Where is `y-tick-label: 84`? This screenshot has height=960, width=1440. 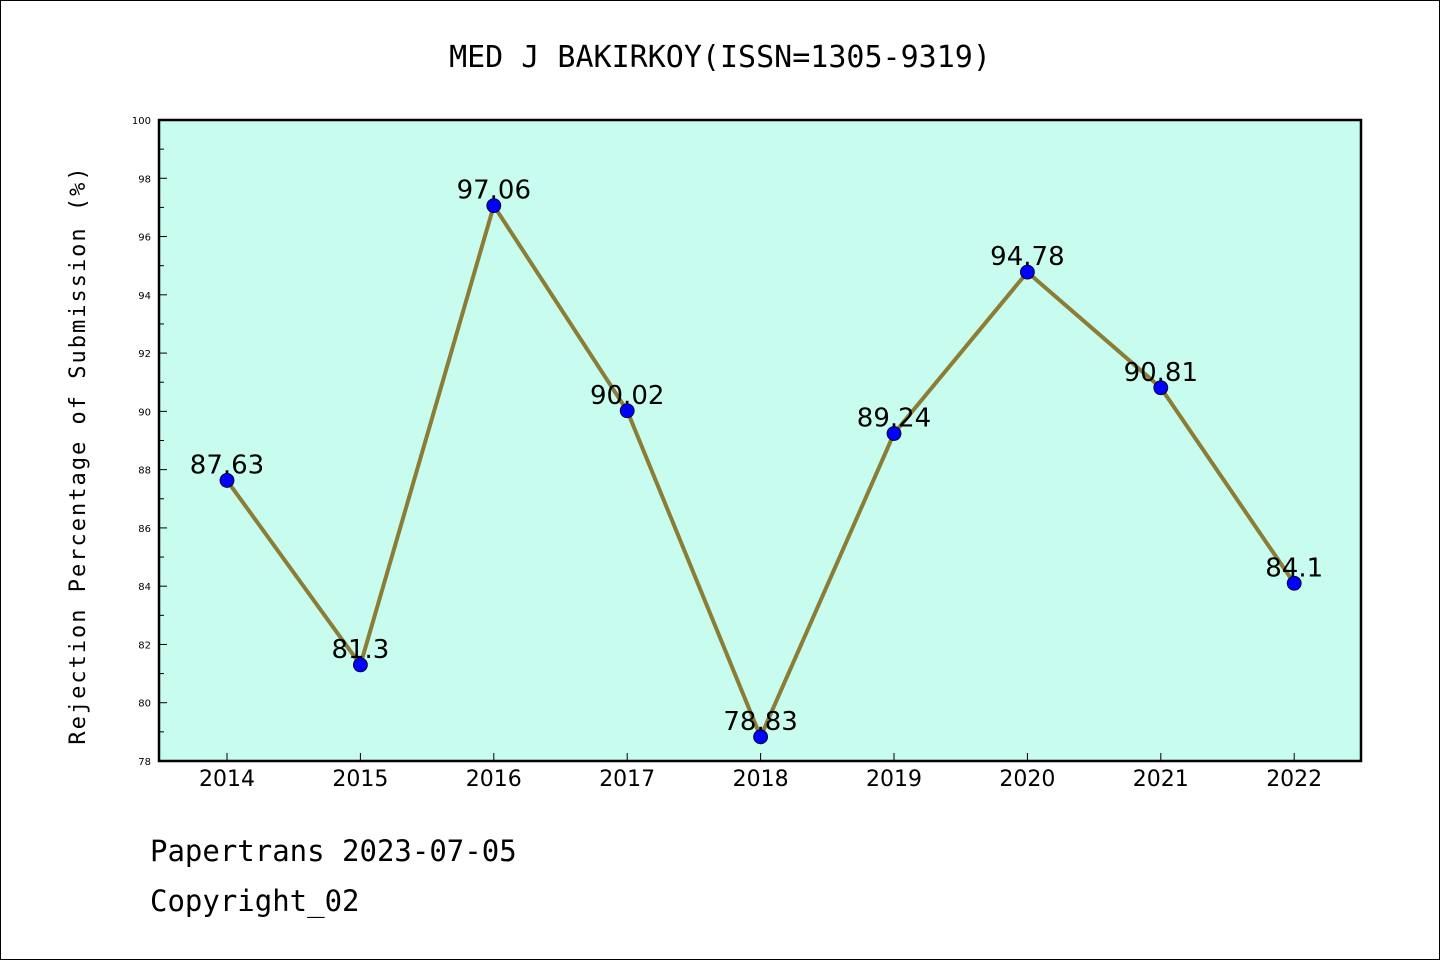
y-tick-label: 84 is located at coordinates (144, 587).